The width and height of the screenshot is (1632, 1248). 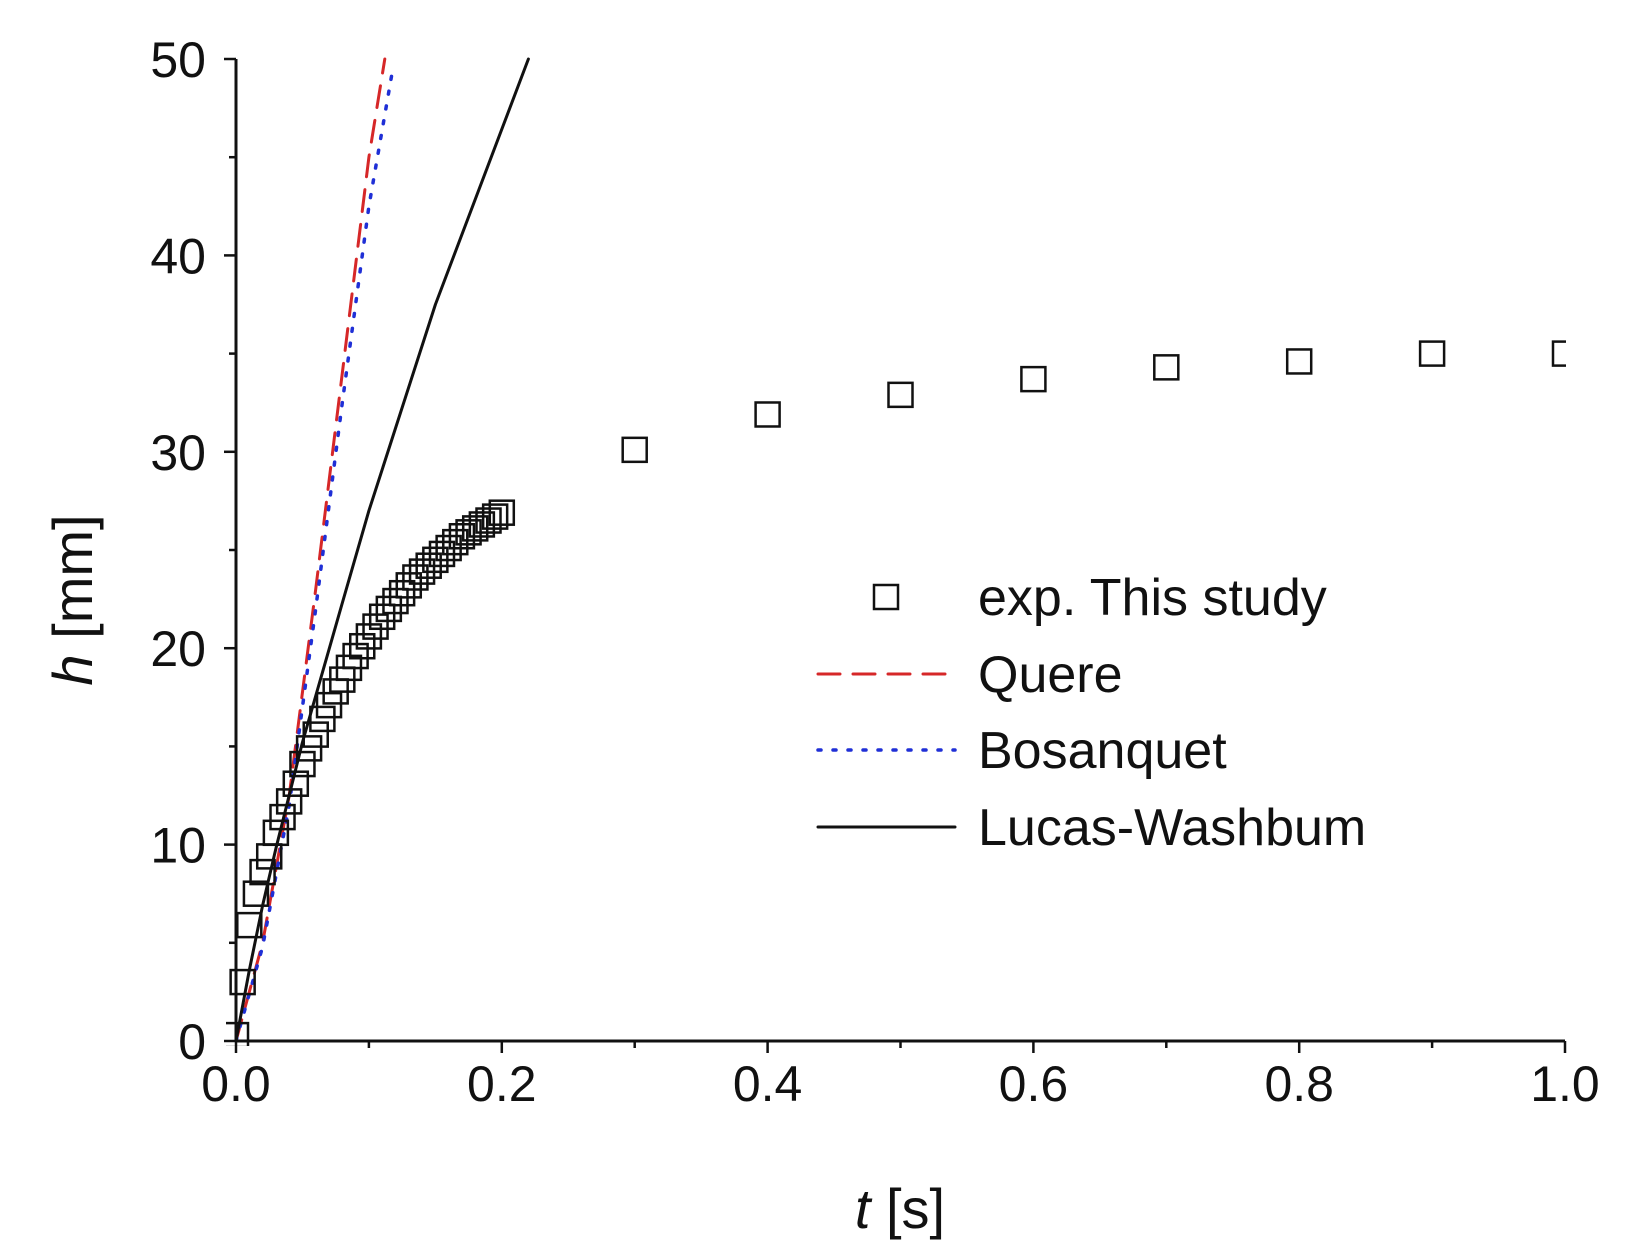 What do you see at coordinates (1152, 598) in the screenshot?
I see `legend-label-exp-this-study: exp. This study` at bounding box center [1152, 598].